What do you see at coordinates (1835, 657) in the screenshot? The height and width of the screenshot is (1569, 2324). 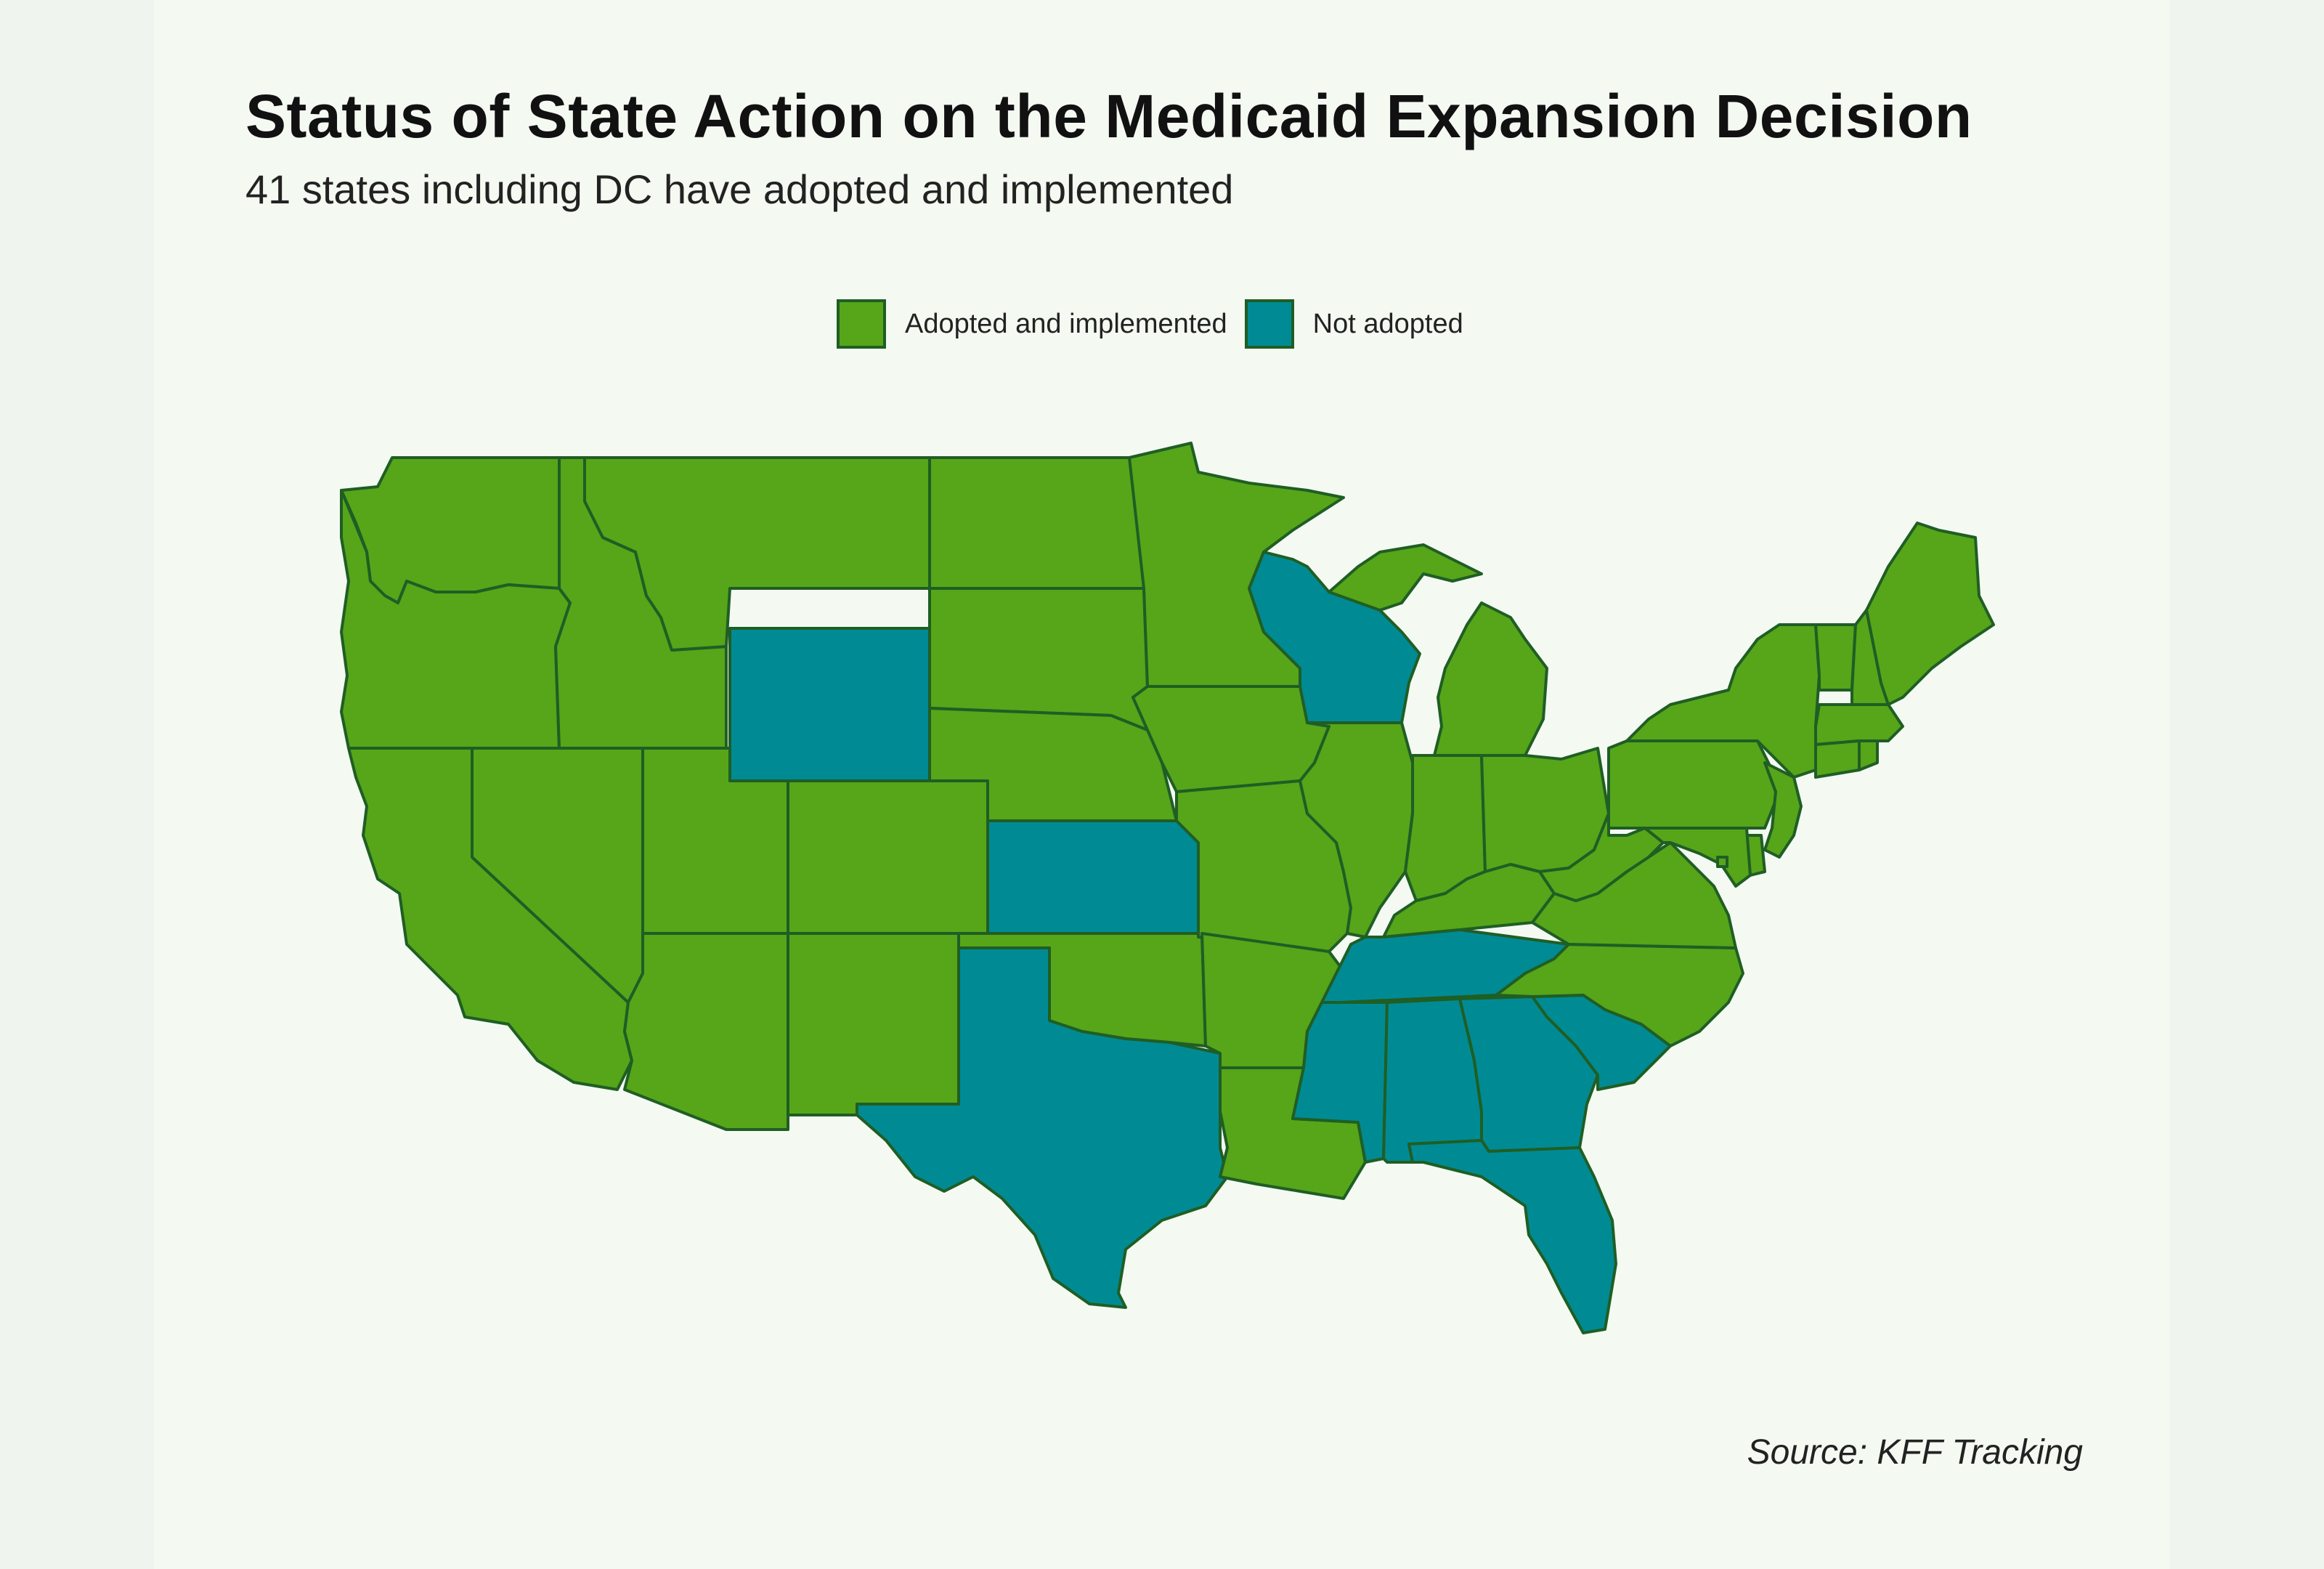 I see `state-vermont` at bounding box center [1835, 657].